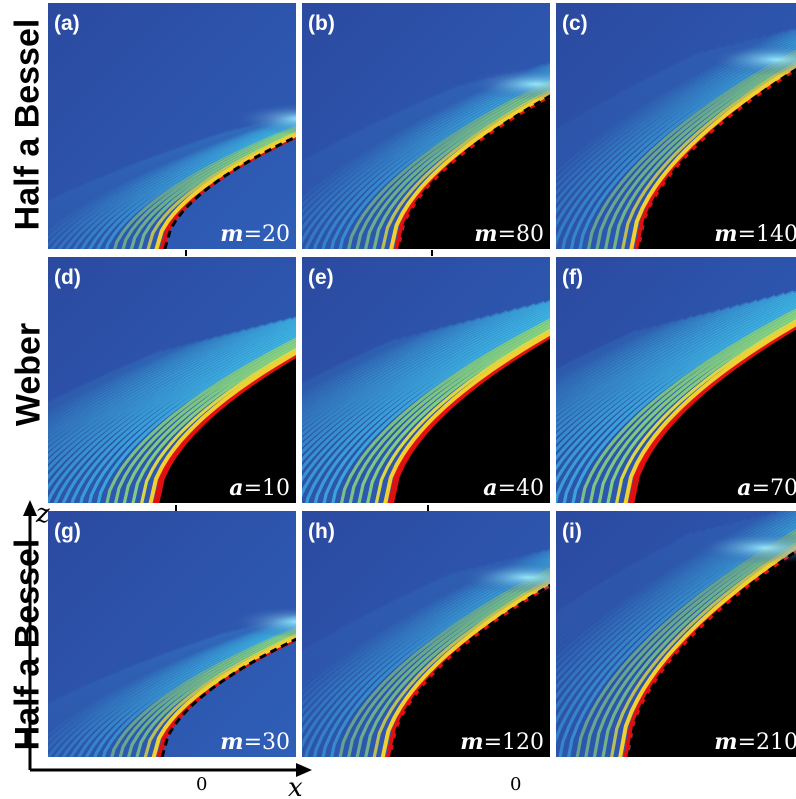  What do you see at coordinates (27, 644) in the screenshot?
I see `row-label-bottom: Half a Bessel` at bounding box center [27, 644].